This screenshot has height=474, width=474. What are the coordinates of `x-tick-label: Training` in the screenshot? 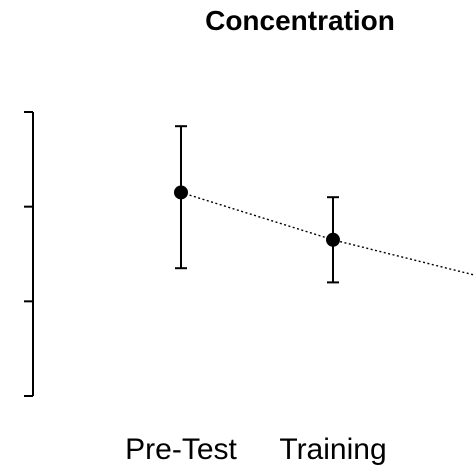 It's located at (332, 449).